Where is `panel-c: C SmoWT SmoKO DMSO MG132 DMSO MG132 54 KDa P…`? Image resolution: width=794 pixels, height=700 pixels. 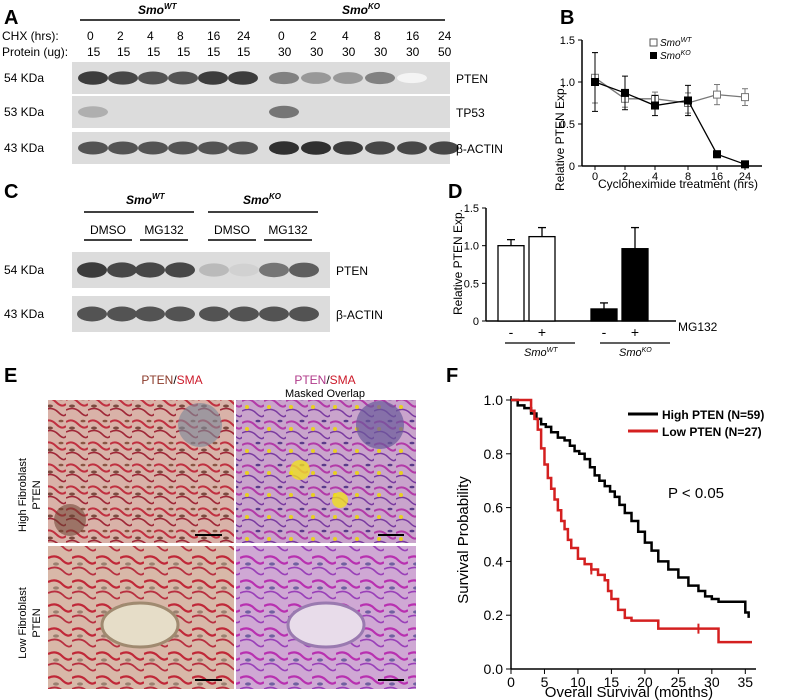
panel-c: C SmoWT SmoKO DMSO MG132 DMSO MG132 54 KDa P… is located at coordinates (193, 256).